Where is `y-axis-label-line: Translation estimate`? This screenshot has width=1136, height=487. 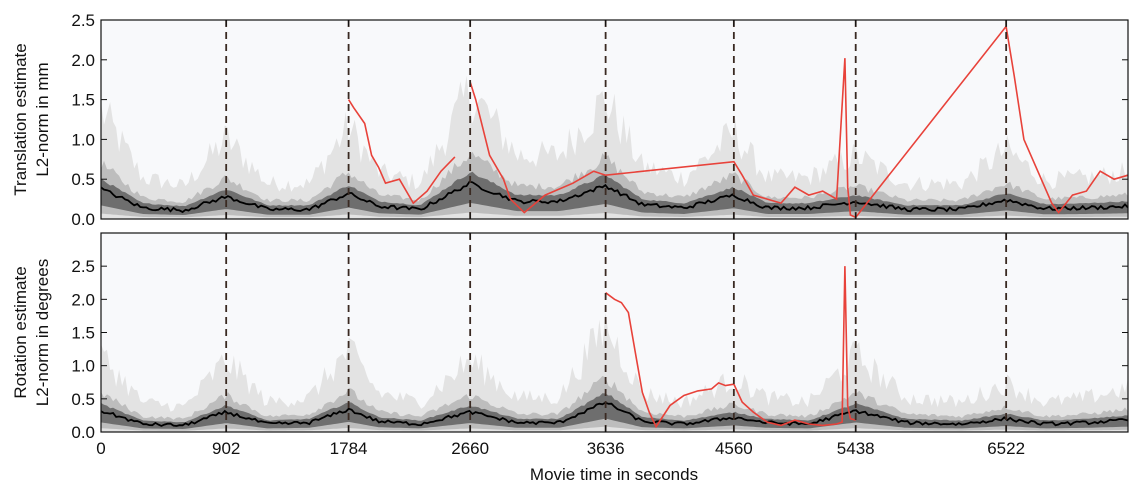 y-axis-label-line: Translation estimate is located at coordinates (20, 119).